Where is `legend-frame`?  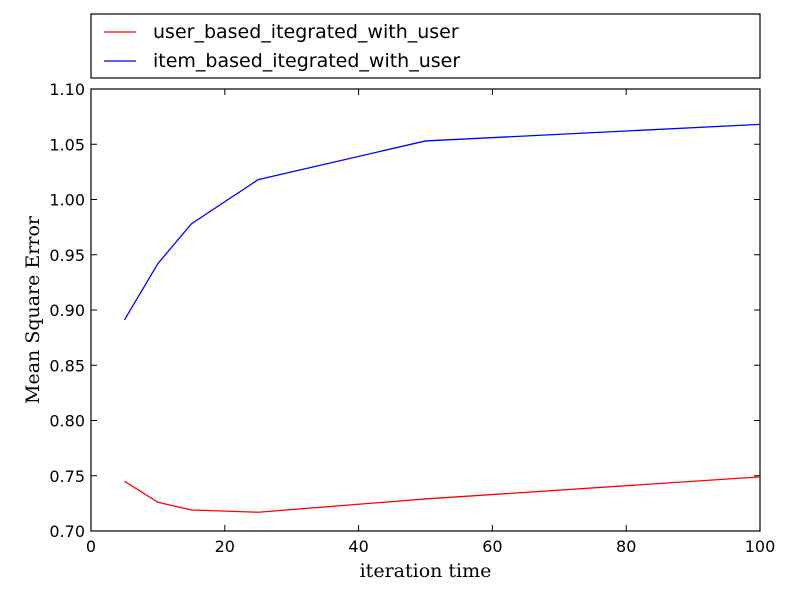 legend-frame is located at coordinates (425, 46).